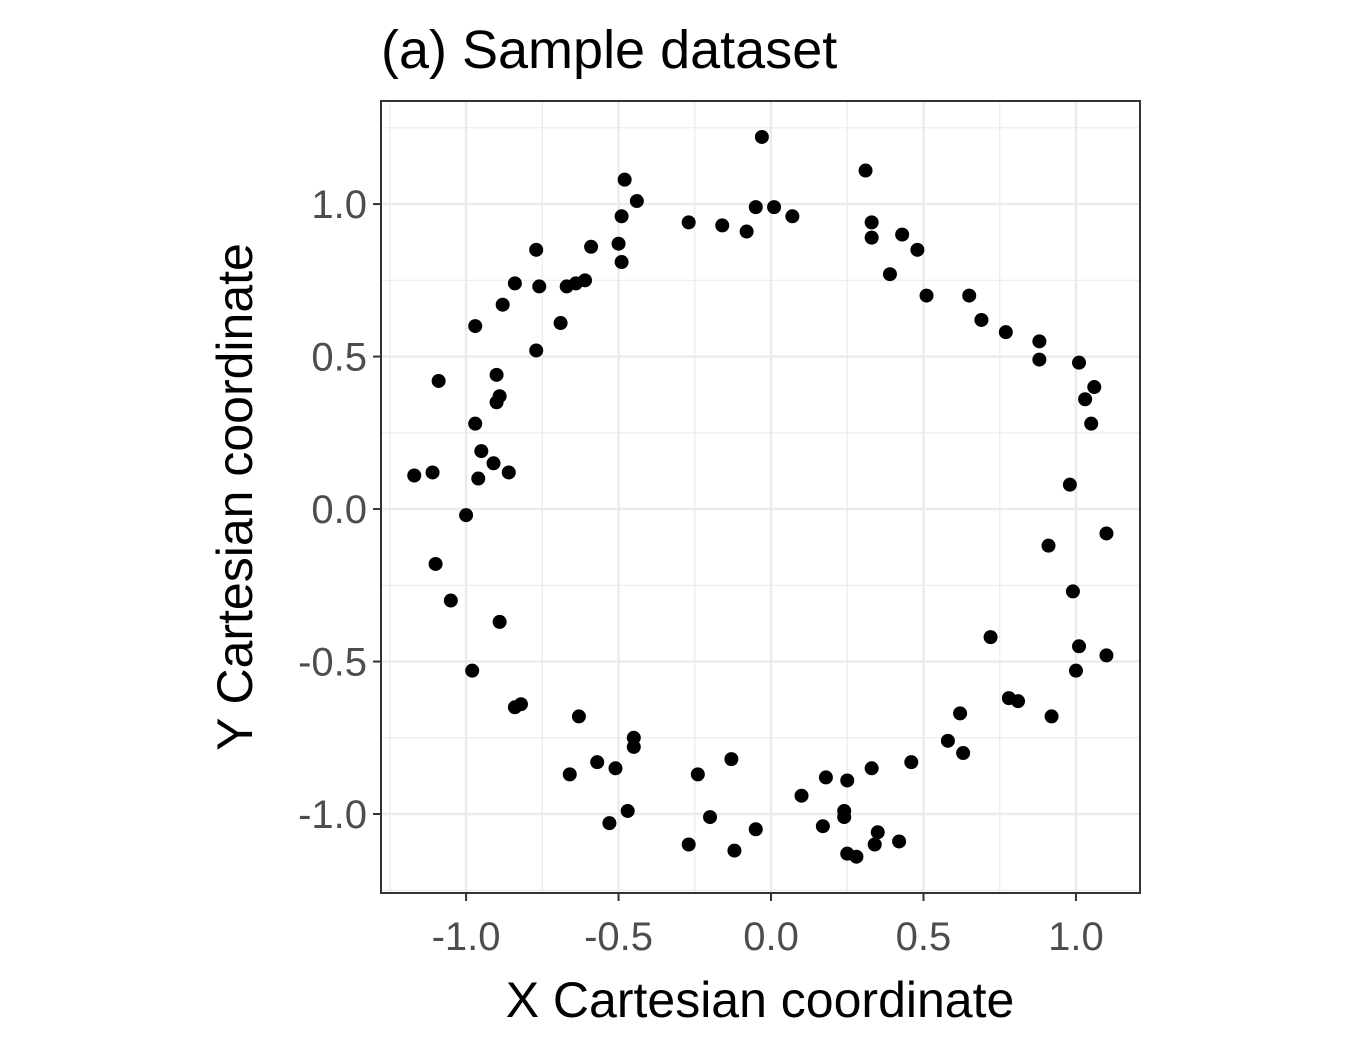 The image size is (1350, 1055). I want to click on y-tick-label: 1.0, so click(339, 205).